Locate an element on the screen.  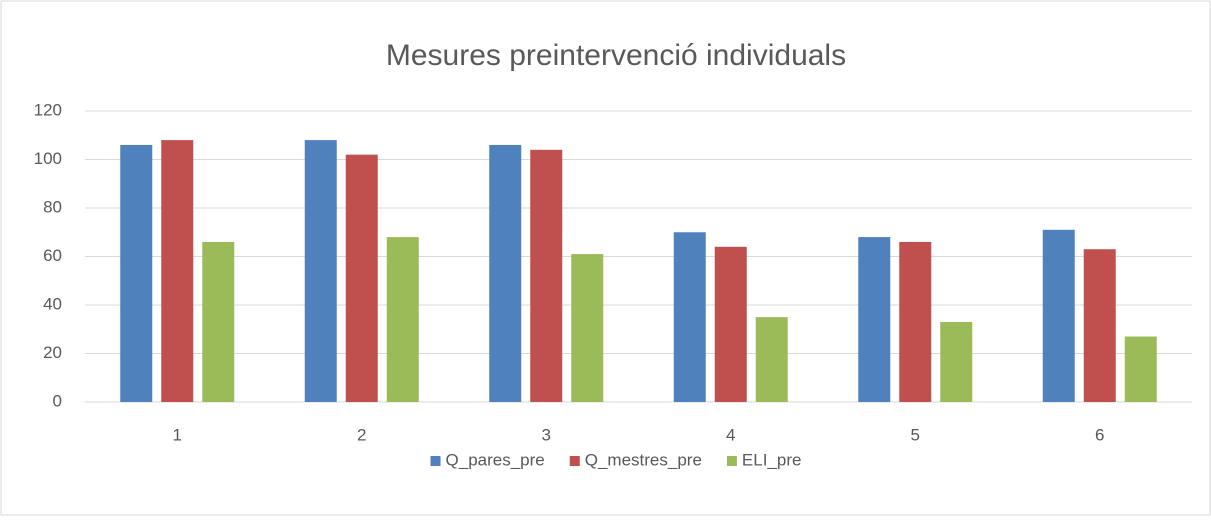
legend-label: ELI_pre is located at coordinates (772, 459).